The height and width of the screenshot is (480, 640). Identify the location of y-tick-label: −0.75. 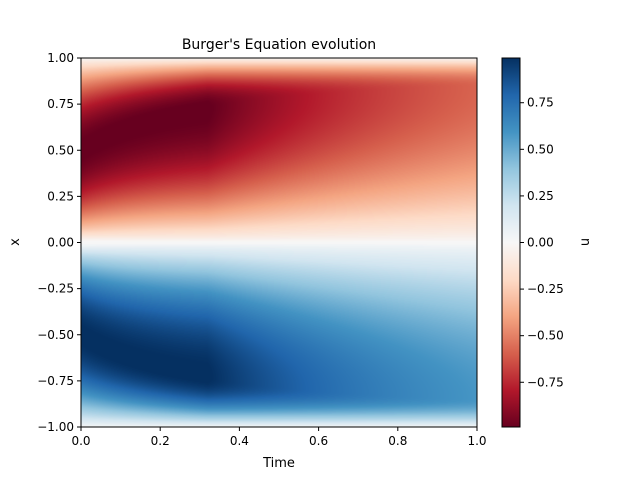
(55, 381).